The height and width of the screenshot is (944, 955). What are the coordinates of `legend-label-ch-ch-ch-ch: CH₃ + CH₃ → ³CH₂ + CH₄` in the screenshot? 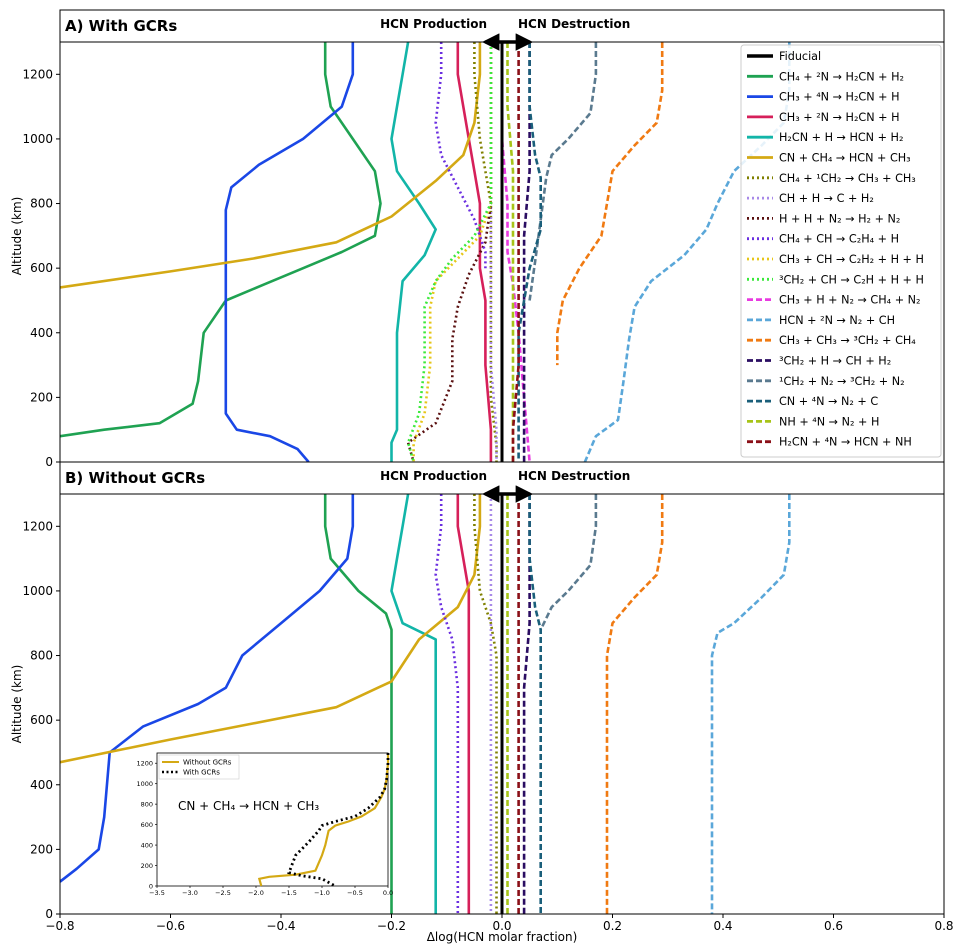 It's located at (847, 340).